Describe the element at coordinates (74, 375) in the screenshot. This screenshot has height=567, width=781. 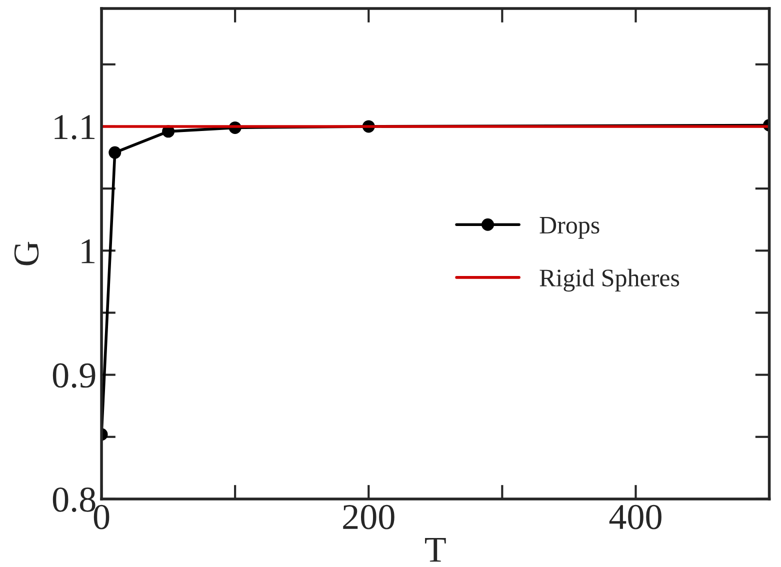
I see `y-tick-label: 0.9` at that location.